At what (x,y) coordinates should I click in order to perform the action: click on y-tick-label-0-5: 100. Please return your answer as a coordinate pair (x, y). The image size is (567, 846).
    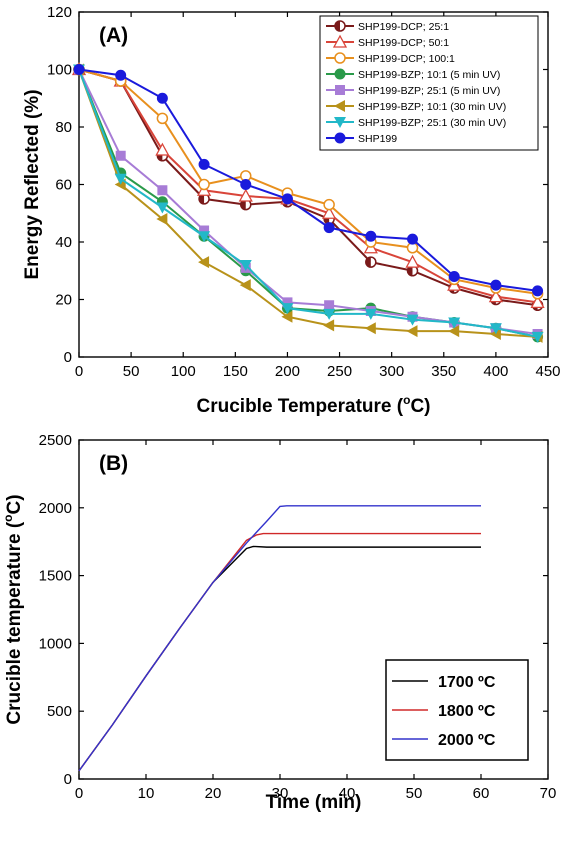
    Looking at the image, I should click on (59, 70).